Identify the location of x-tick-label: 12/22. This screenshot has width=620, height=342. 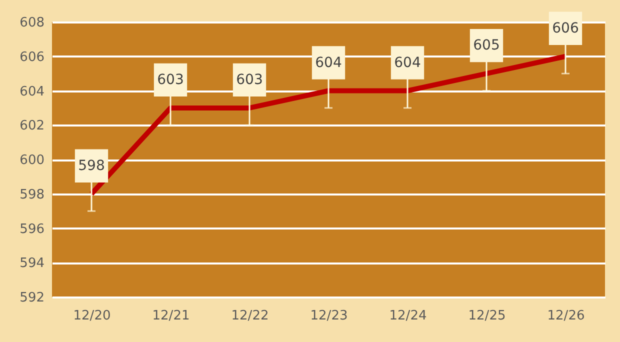
(250, 316).